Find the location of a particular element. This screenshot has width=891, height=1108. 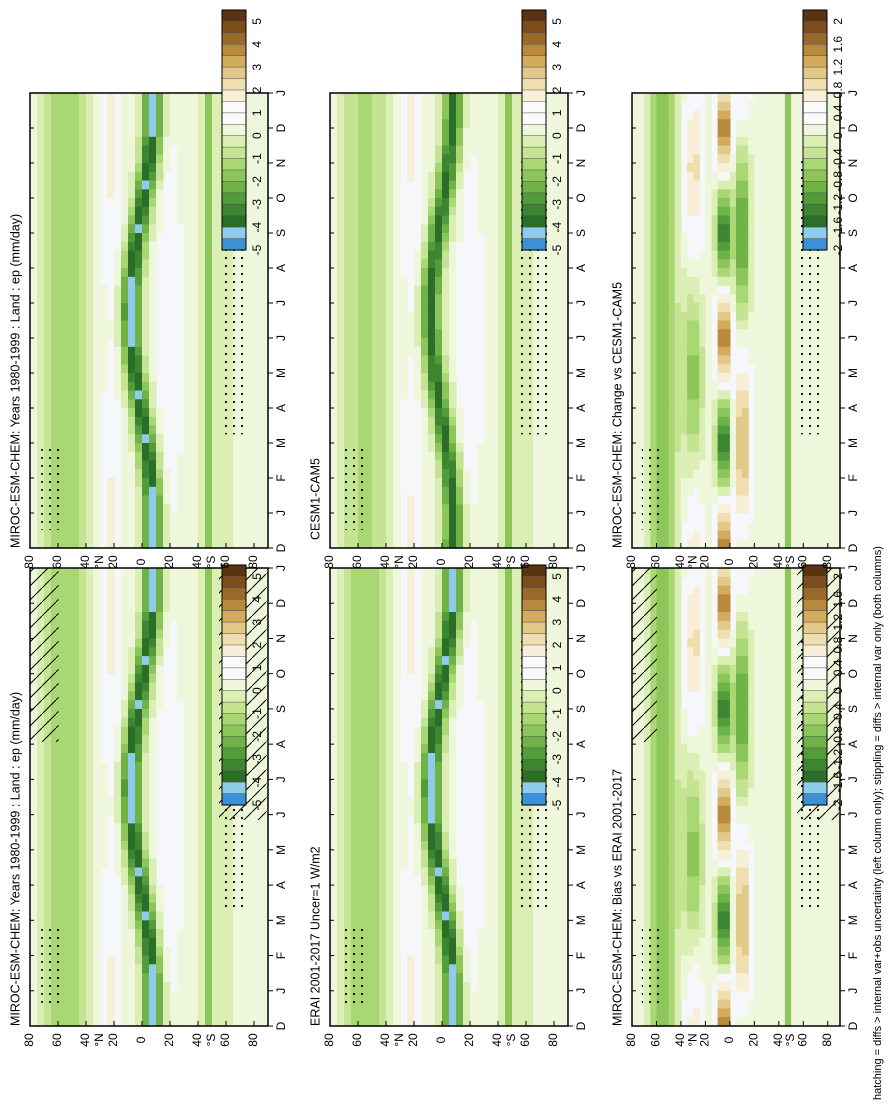

colorbar-swatch is located at coordinates (534, 605).